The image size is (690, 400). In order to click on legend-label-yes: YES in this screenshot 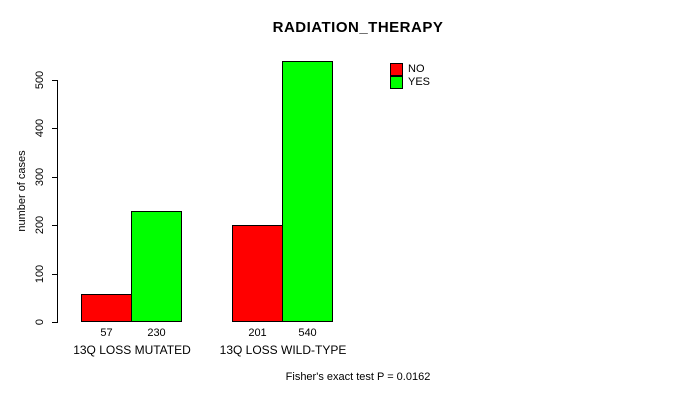, I will do `click(419, 82)`.